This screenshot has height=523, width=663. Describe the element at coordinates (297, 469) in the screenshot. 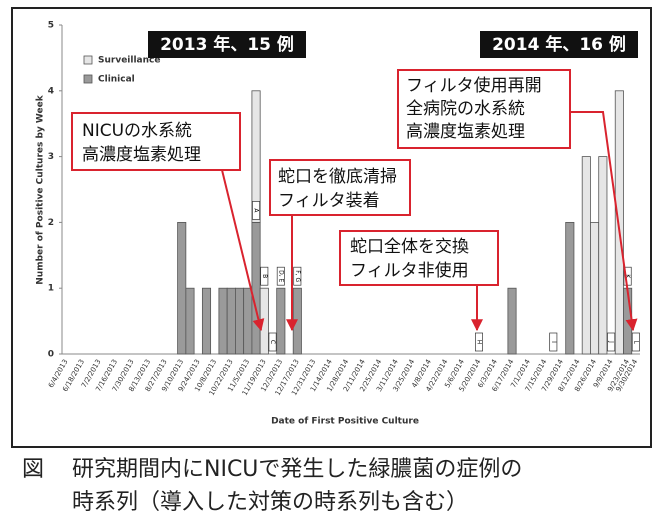

I see `caption: 研究期間内にNICUで発生した緑膿菌の症例の` at that location.